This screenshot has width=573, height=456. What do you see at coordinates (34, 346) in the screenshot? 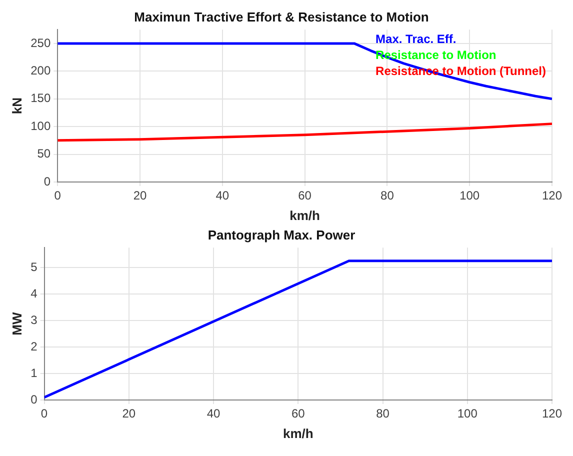
I see `y-tick-label: 2` at bounding box center [34, 346].